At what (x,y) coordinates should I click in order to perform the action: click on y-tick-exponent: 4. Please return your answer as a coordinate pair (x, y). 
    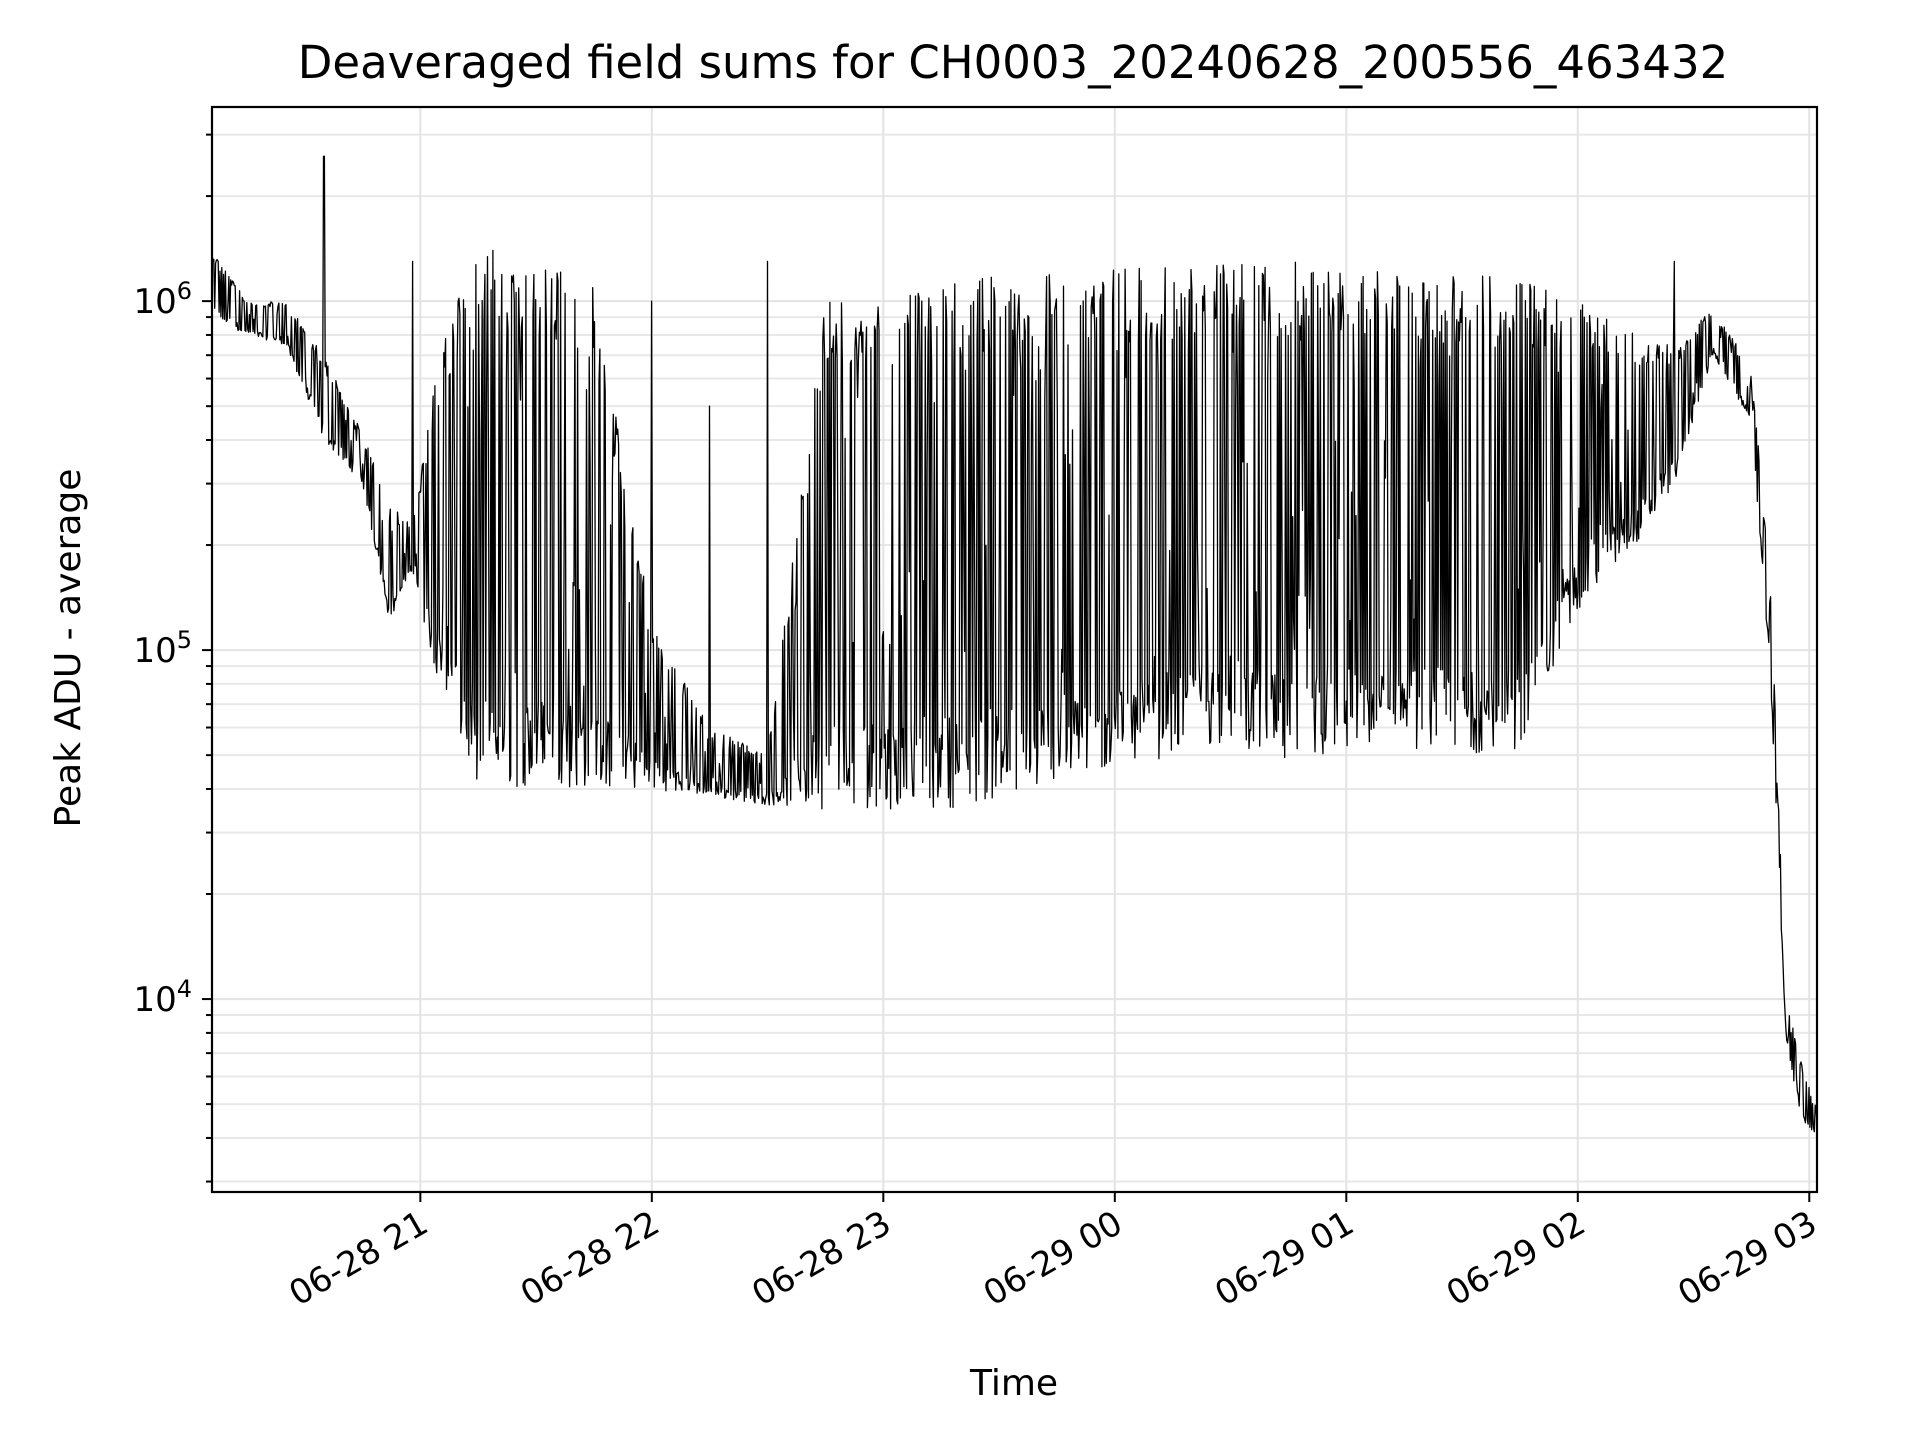
    Looking at the image, I should click on (184, 989).